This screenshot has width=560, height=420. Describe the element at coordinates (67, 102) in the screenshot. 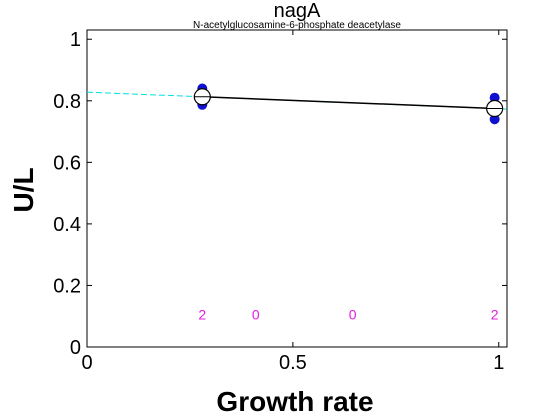

I see `y-tick-label: 0.8` at that location.